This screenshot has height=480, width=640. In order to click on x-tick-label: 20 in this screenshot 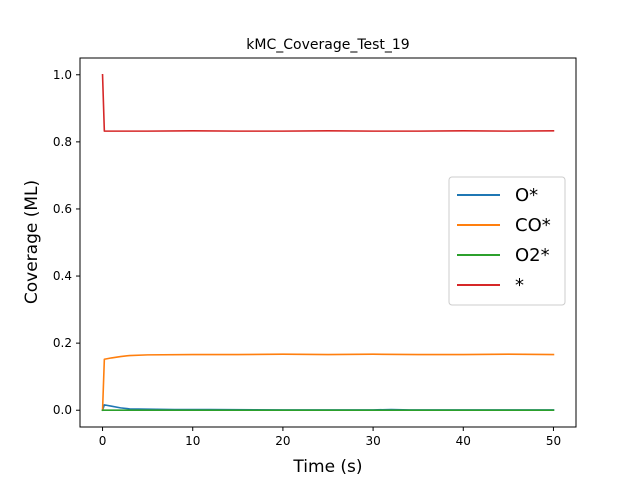, I will do `click(282, 441)`.